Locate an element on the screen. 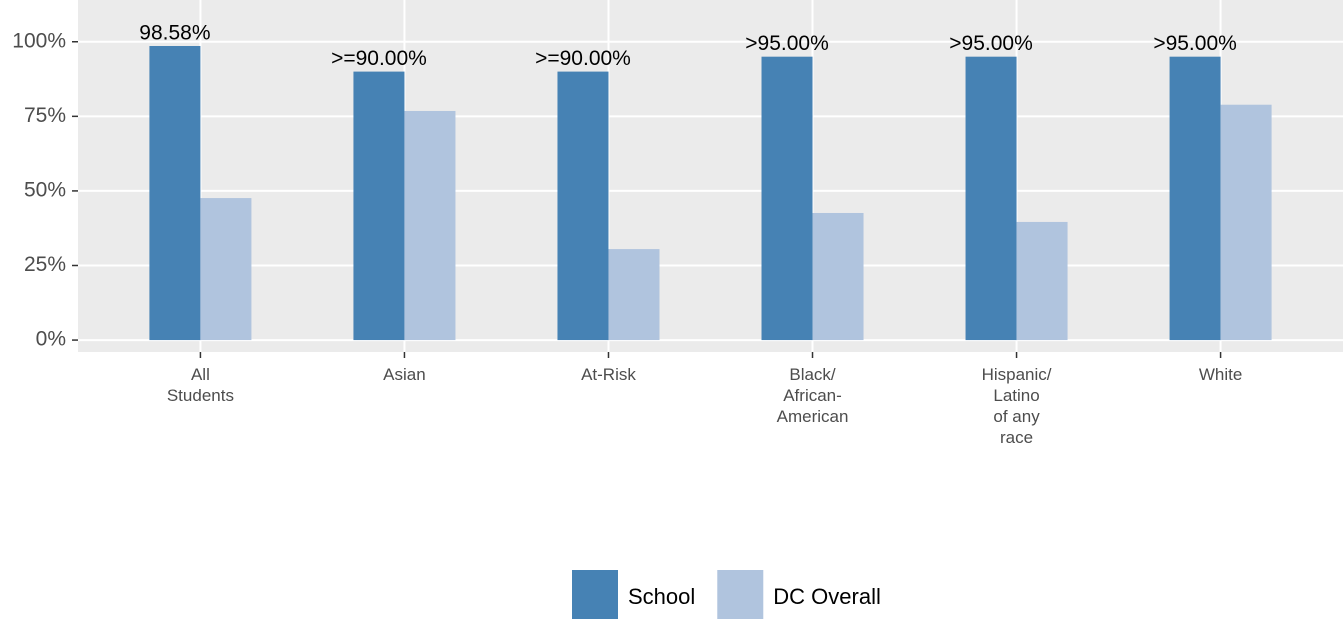 Image resolution: width=1343 pixels, height=619 pixels. y-tick-label: 0% is located at coordinates (51, 339).